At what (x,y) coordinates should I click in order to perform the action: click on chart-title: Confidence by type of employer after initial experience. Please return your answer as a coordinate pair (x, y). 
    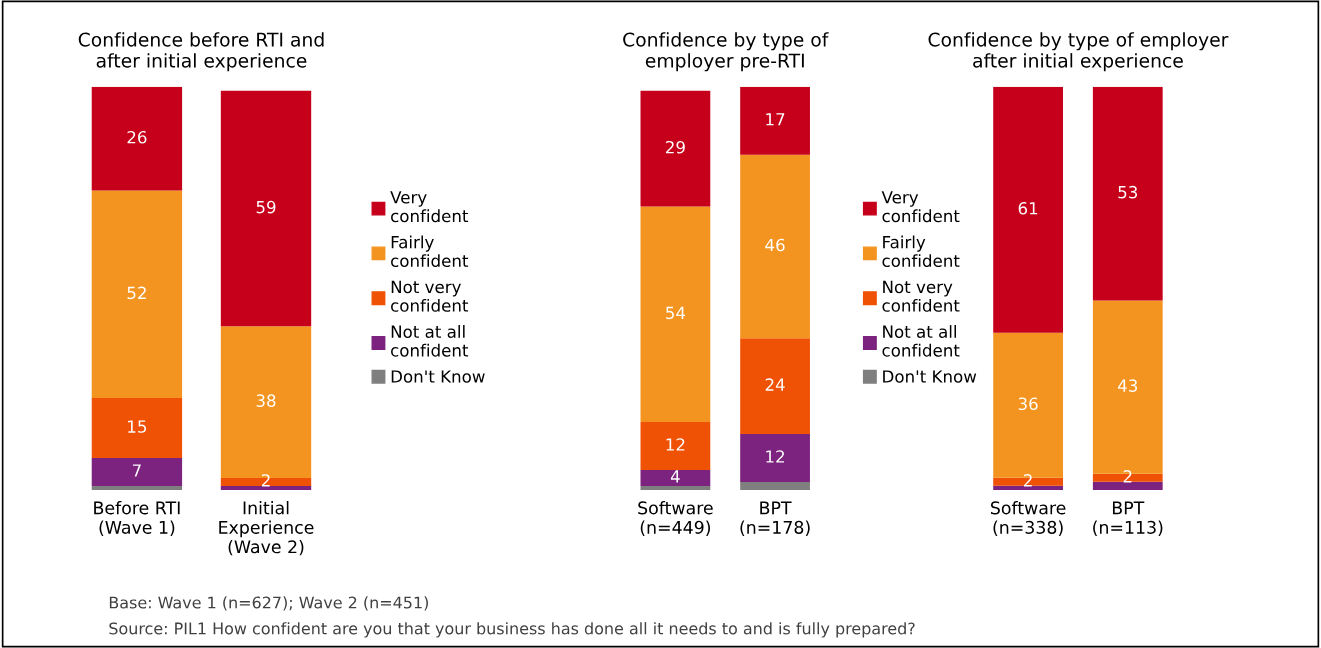
    Looking at the image, I should click on (1078, 52).